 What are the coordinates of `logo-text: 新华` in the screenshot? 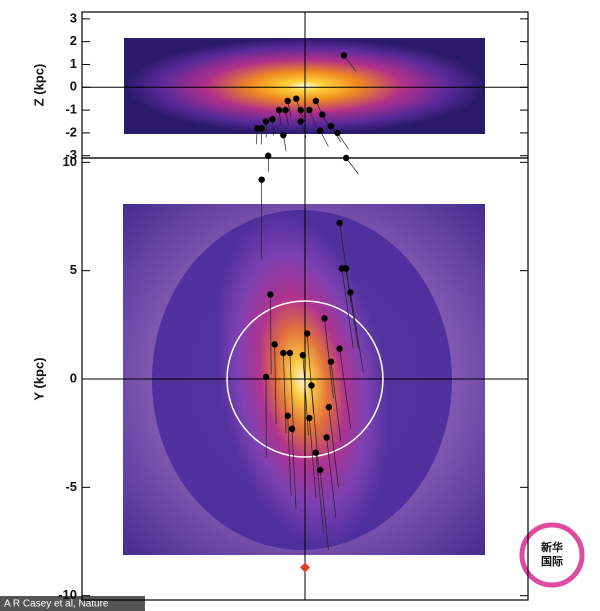 It's located at (552, 547).